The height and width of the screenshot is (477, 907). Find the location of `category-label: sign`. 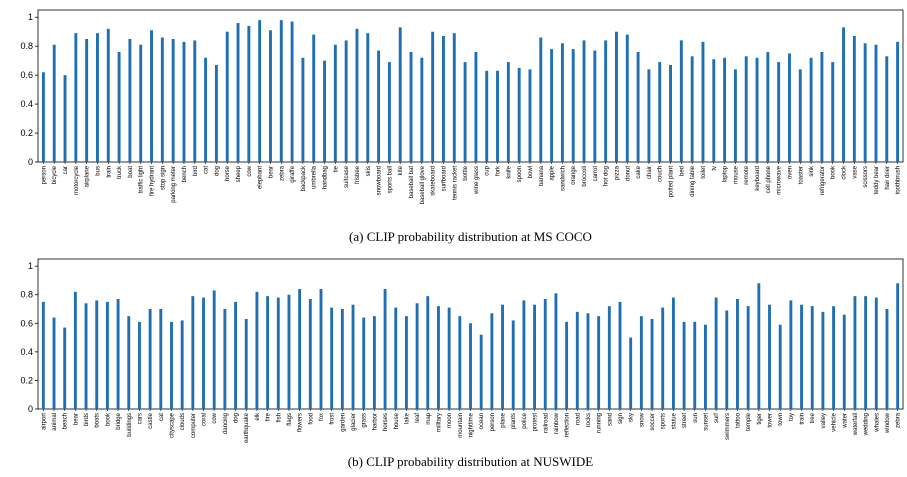

category-label: sign is located at coordinates (621, 418).